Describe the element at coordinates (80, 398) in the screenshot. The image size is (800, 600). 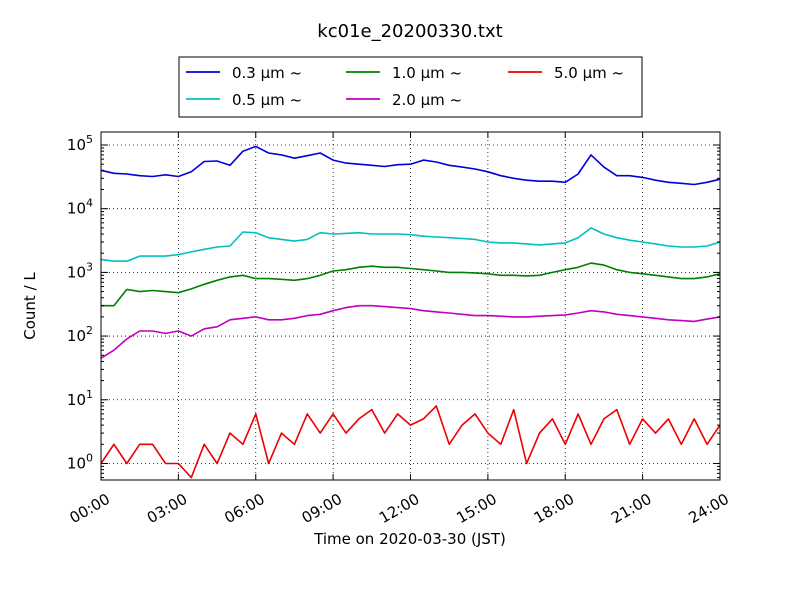
I see `y-tick-label: 10¹` at that location.